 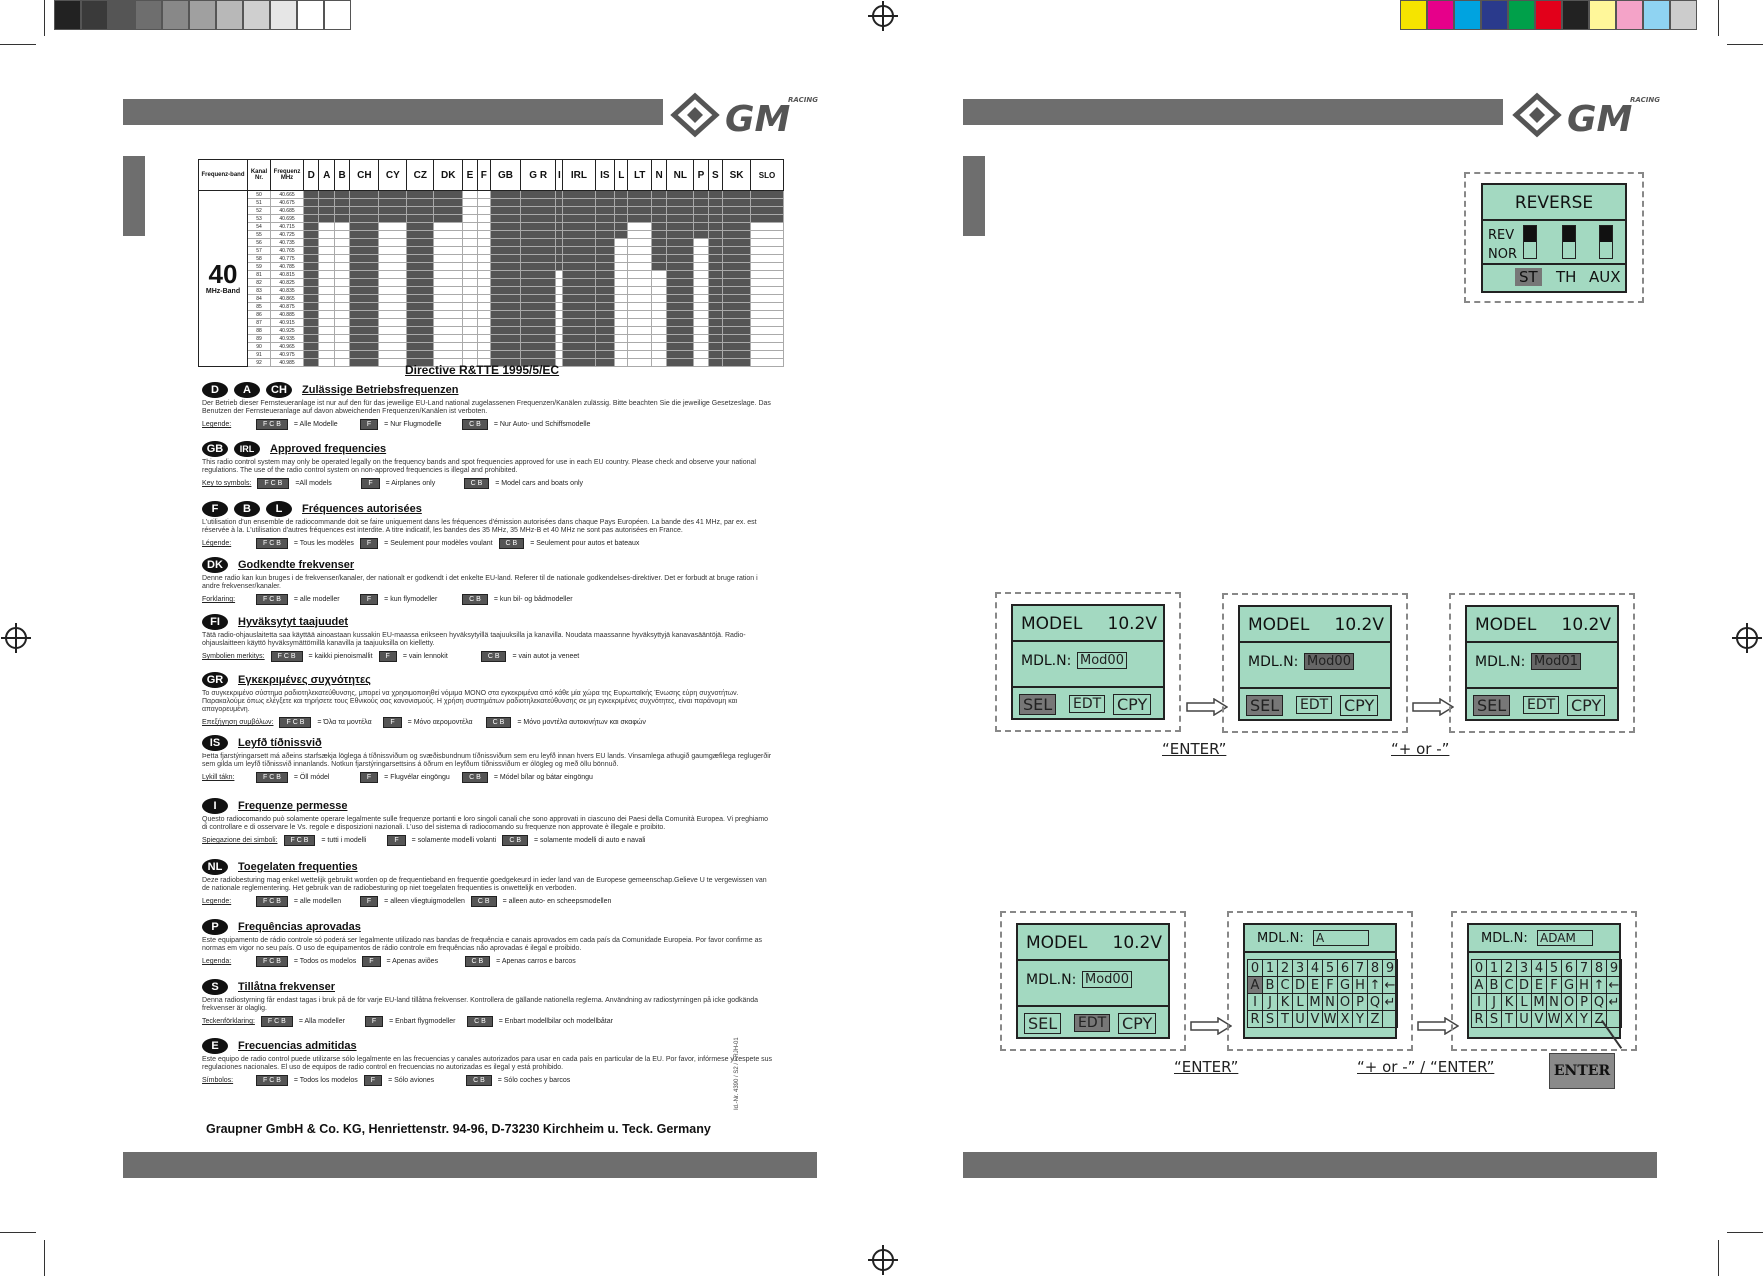 I want to click on model-name-field: Mod01, so click(x=1556, y=661).